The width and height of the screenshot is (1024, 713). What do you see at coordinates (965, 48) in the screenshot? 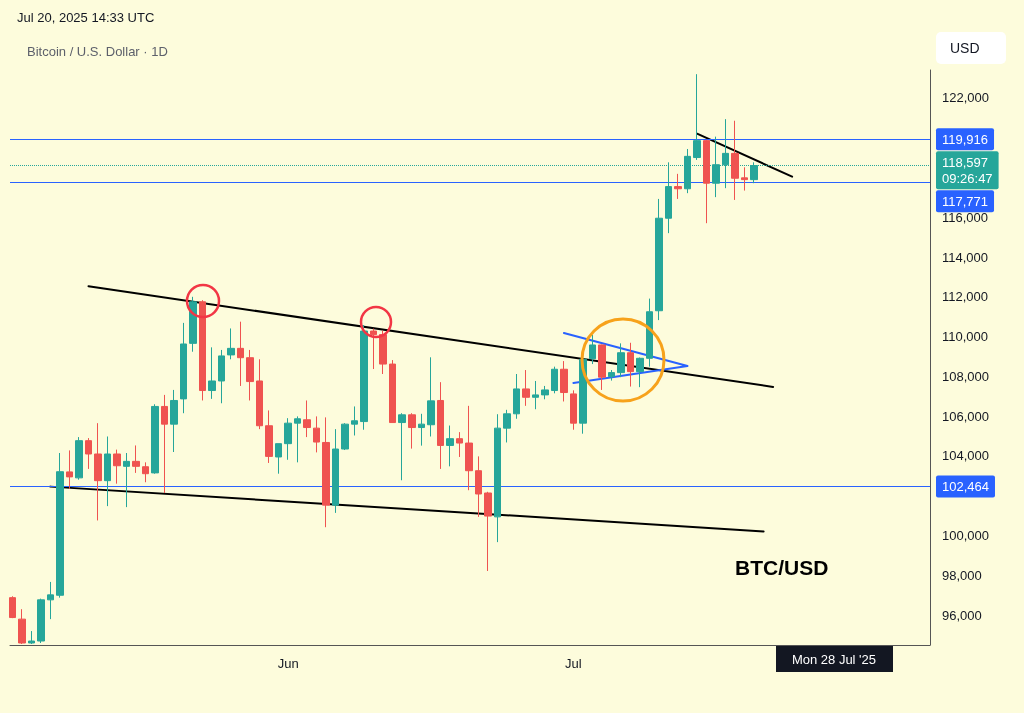
I see `y-axis-title: USD` at bounding box center [965, 48].